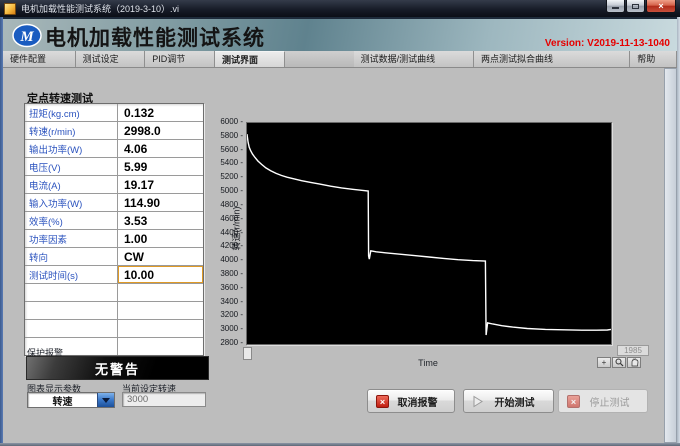 Image resolution: width=680 pixels, height=446 pixels. Describe the element at coordinates (117, 368) in the screenshot. I see `alarm-status-indicator: 无警告` at that location.